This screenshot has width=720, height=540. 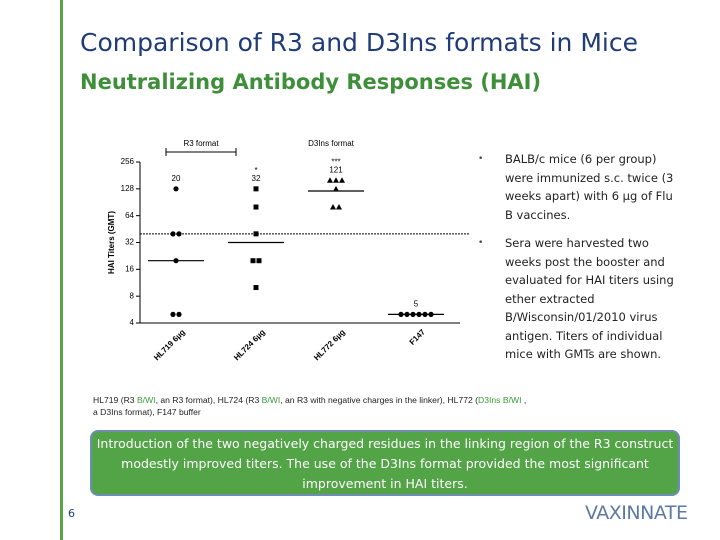 What do you see at coordinates (418, 337) in the screenshot?
I see `x-tick-label: F147` at bounding box center [418, 337].